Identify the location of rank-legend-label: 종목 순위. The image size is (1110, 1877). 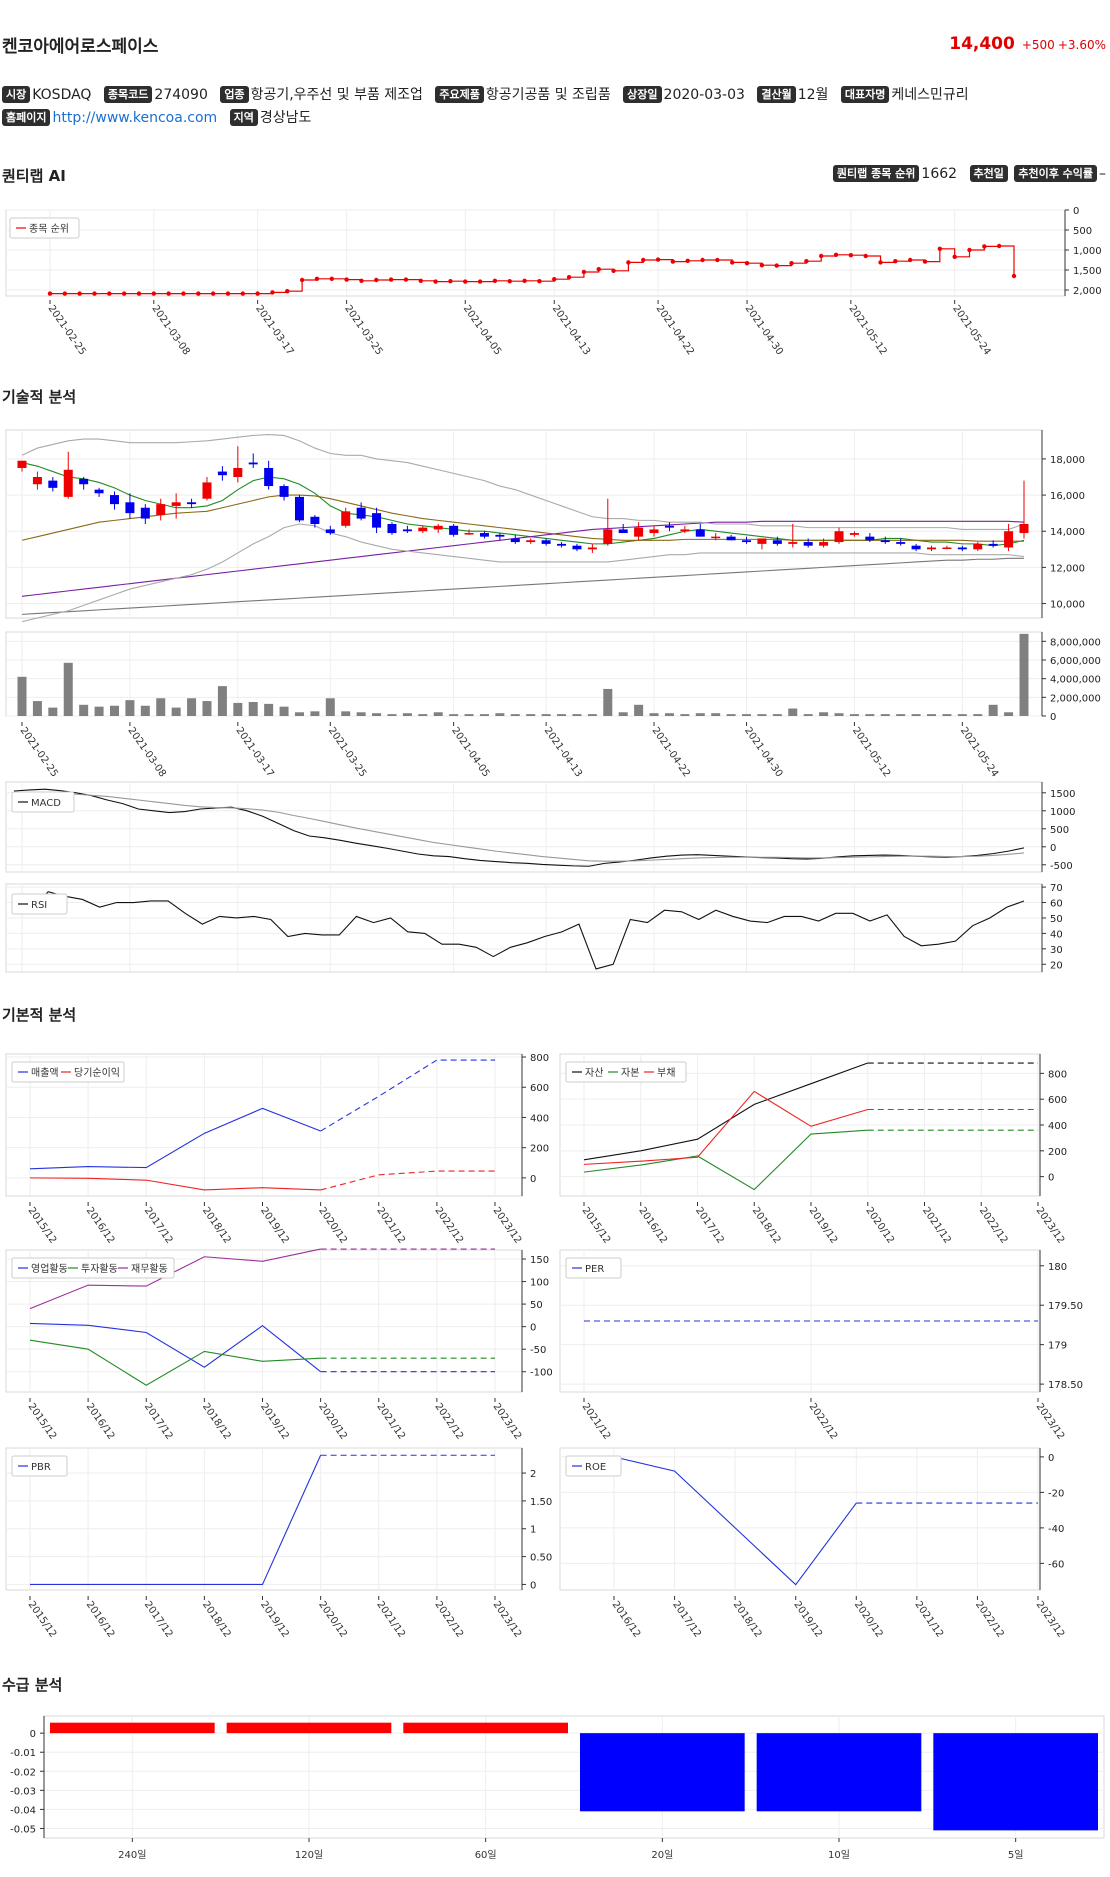
(49, 228).